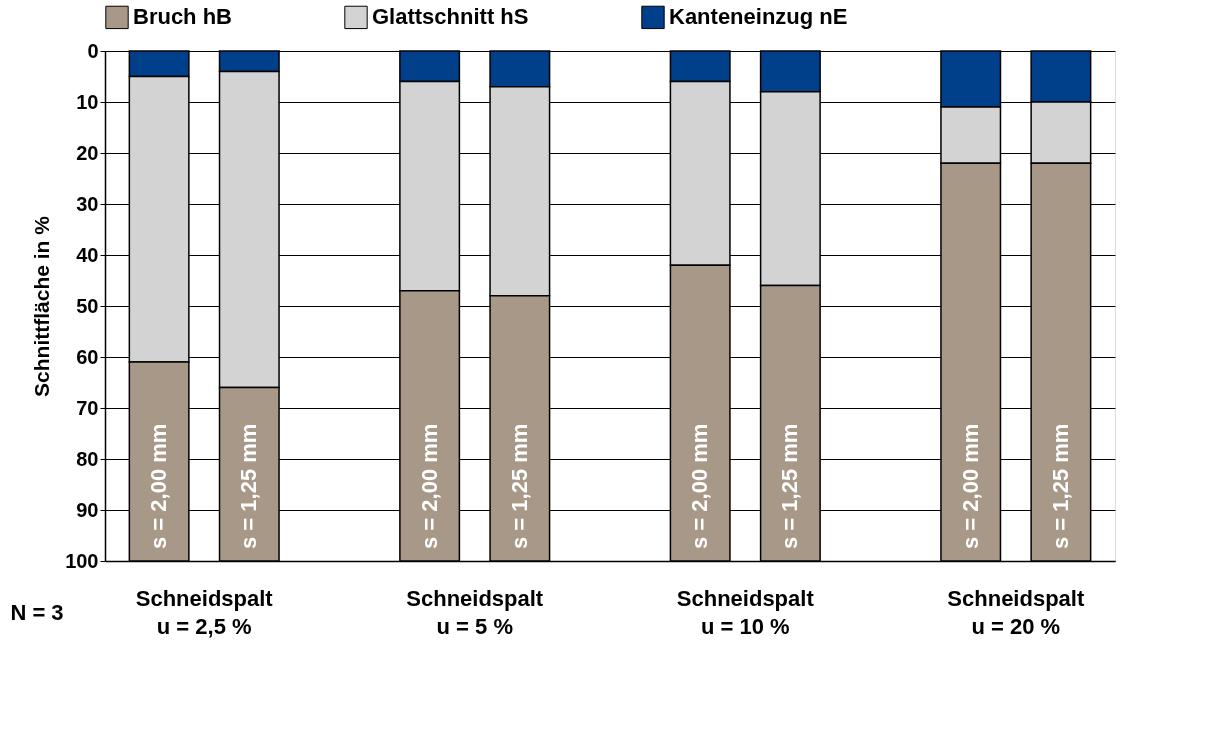  What do you see at coordinates (82, 560) in the screenshot?
I see `y-tick-label: 100` at bounding box center [82, 560].